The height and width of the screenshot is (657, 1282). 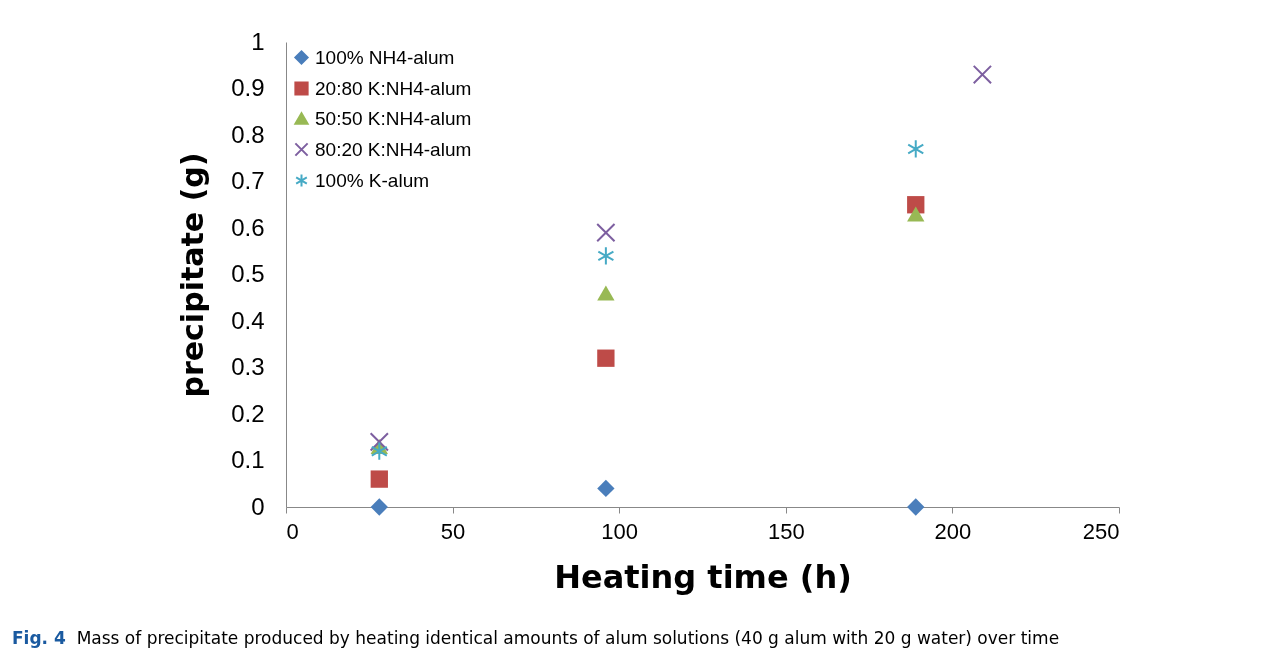 What do you see at coordinates (193, 275) in the screenshot?
I see `y-axis-title: precipitate (g)` at bounding box center [193, 275].